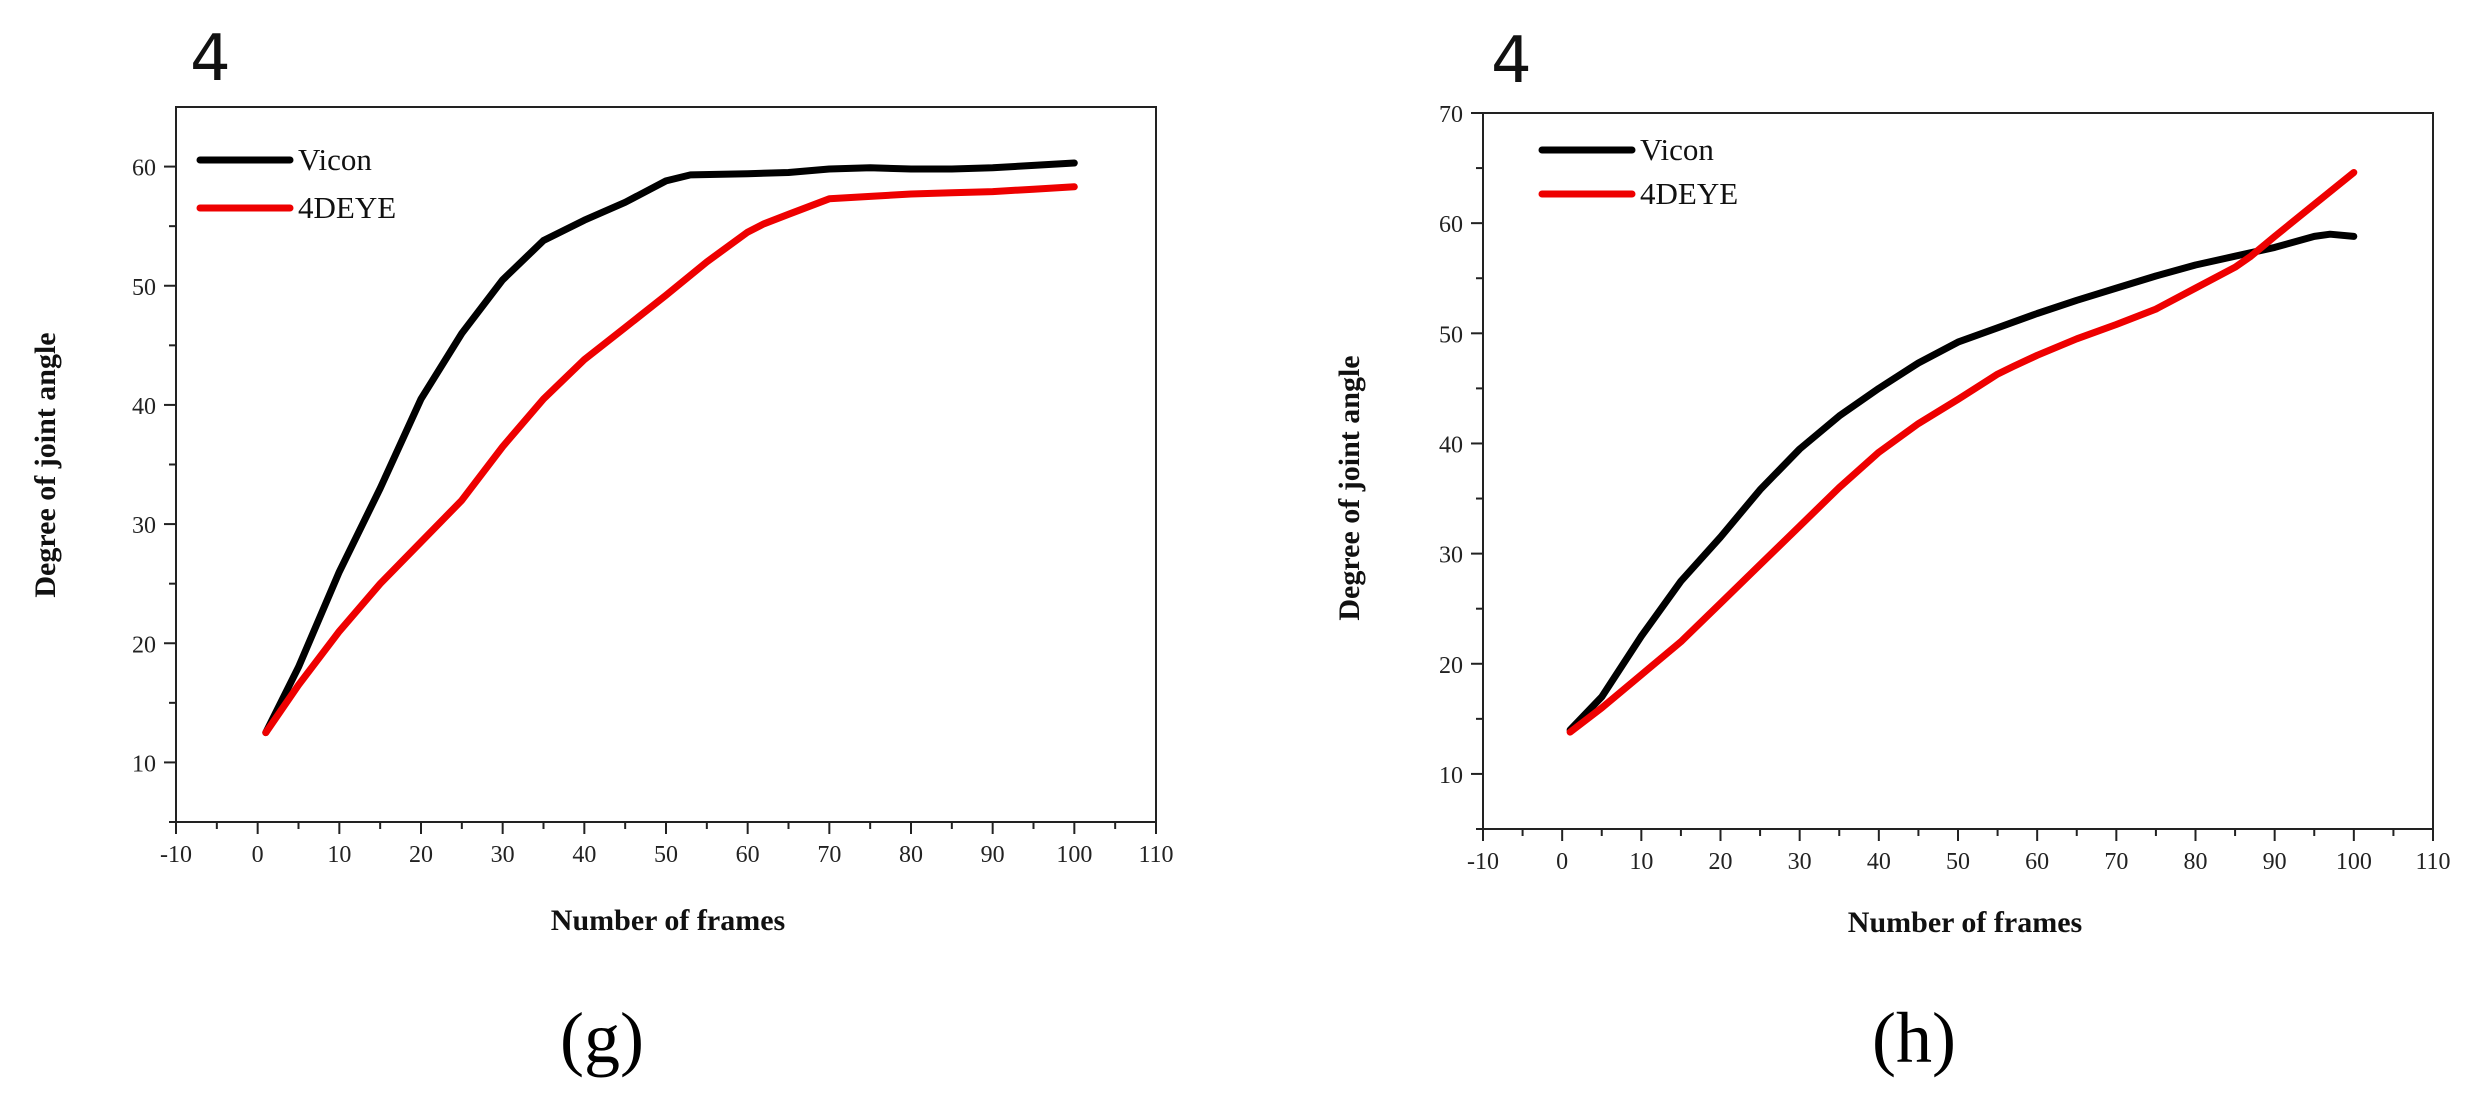 Image resolution: width=2492 pixels, height=1094 pixels. What do you see at coordinates (1914, 1038) in the screenshot?
I see `panel-caption: (h)` at bounding box center [1914, 1038].